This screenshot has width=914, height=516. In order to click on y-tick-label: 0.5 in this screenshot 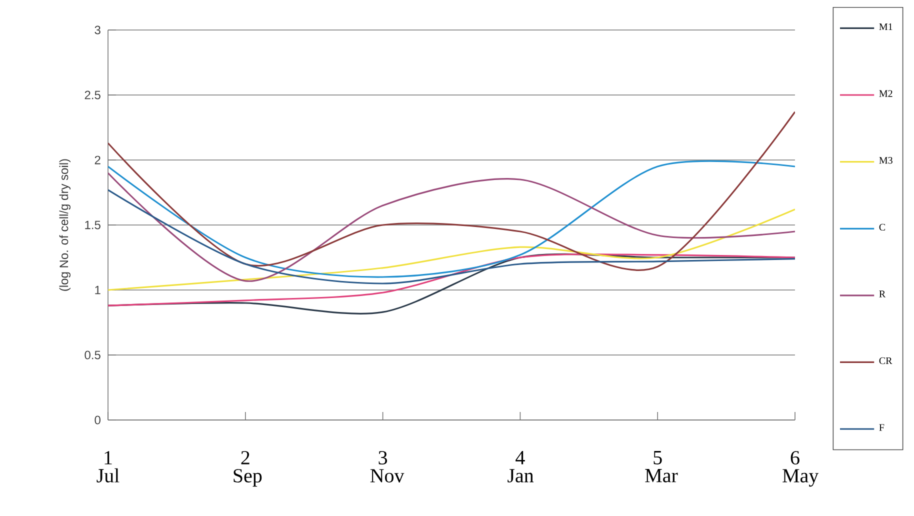, I will do `click(92, 355)`.